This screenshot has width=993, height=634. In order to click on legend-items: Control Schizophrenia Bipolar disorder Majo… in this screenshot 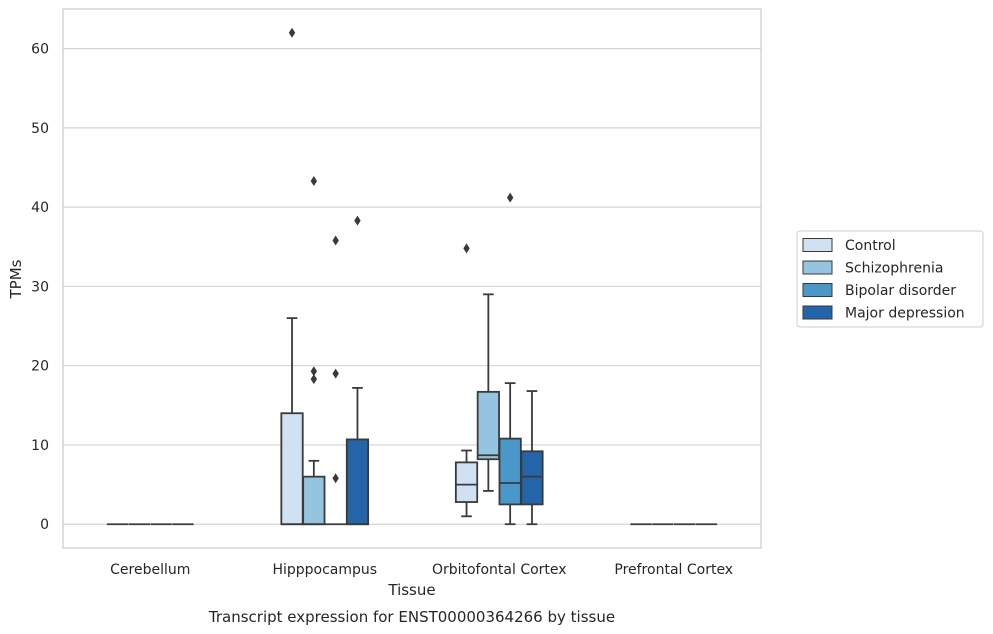, I will do `click(883, 280)`.